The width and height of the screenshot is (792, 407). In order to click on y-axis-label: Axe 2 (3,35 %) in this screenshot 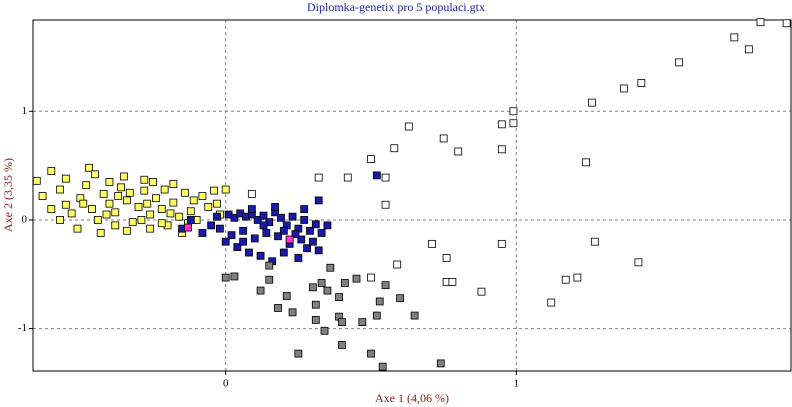, I will do `click(8, 195)`.